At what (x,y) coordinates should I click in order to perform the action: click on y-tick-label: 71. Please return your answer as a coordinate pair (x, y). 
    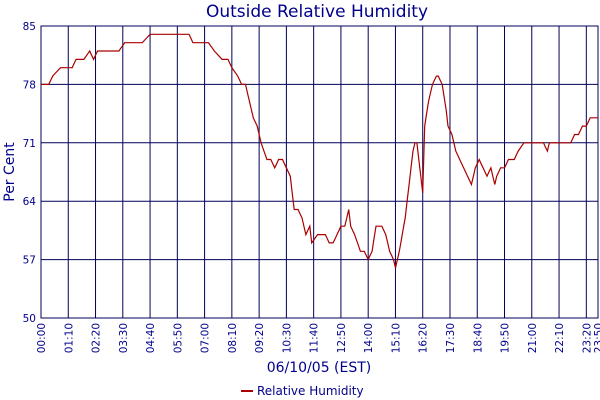
    Looking at the image, I should click on (29, 144).